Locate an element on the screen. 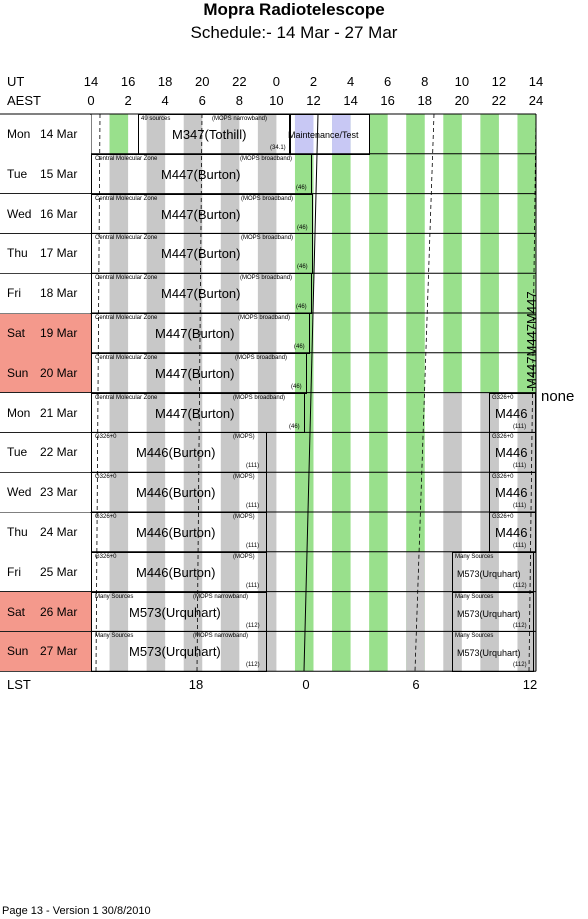  day-name: Fri is located at coordinates (14, 571).